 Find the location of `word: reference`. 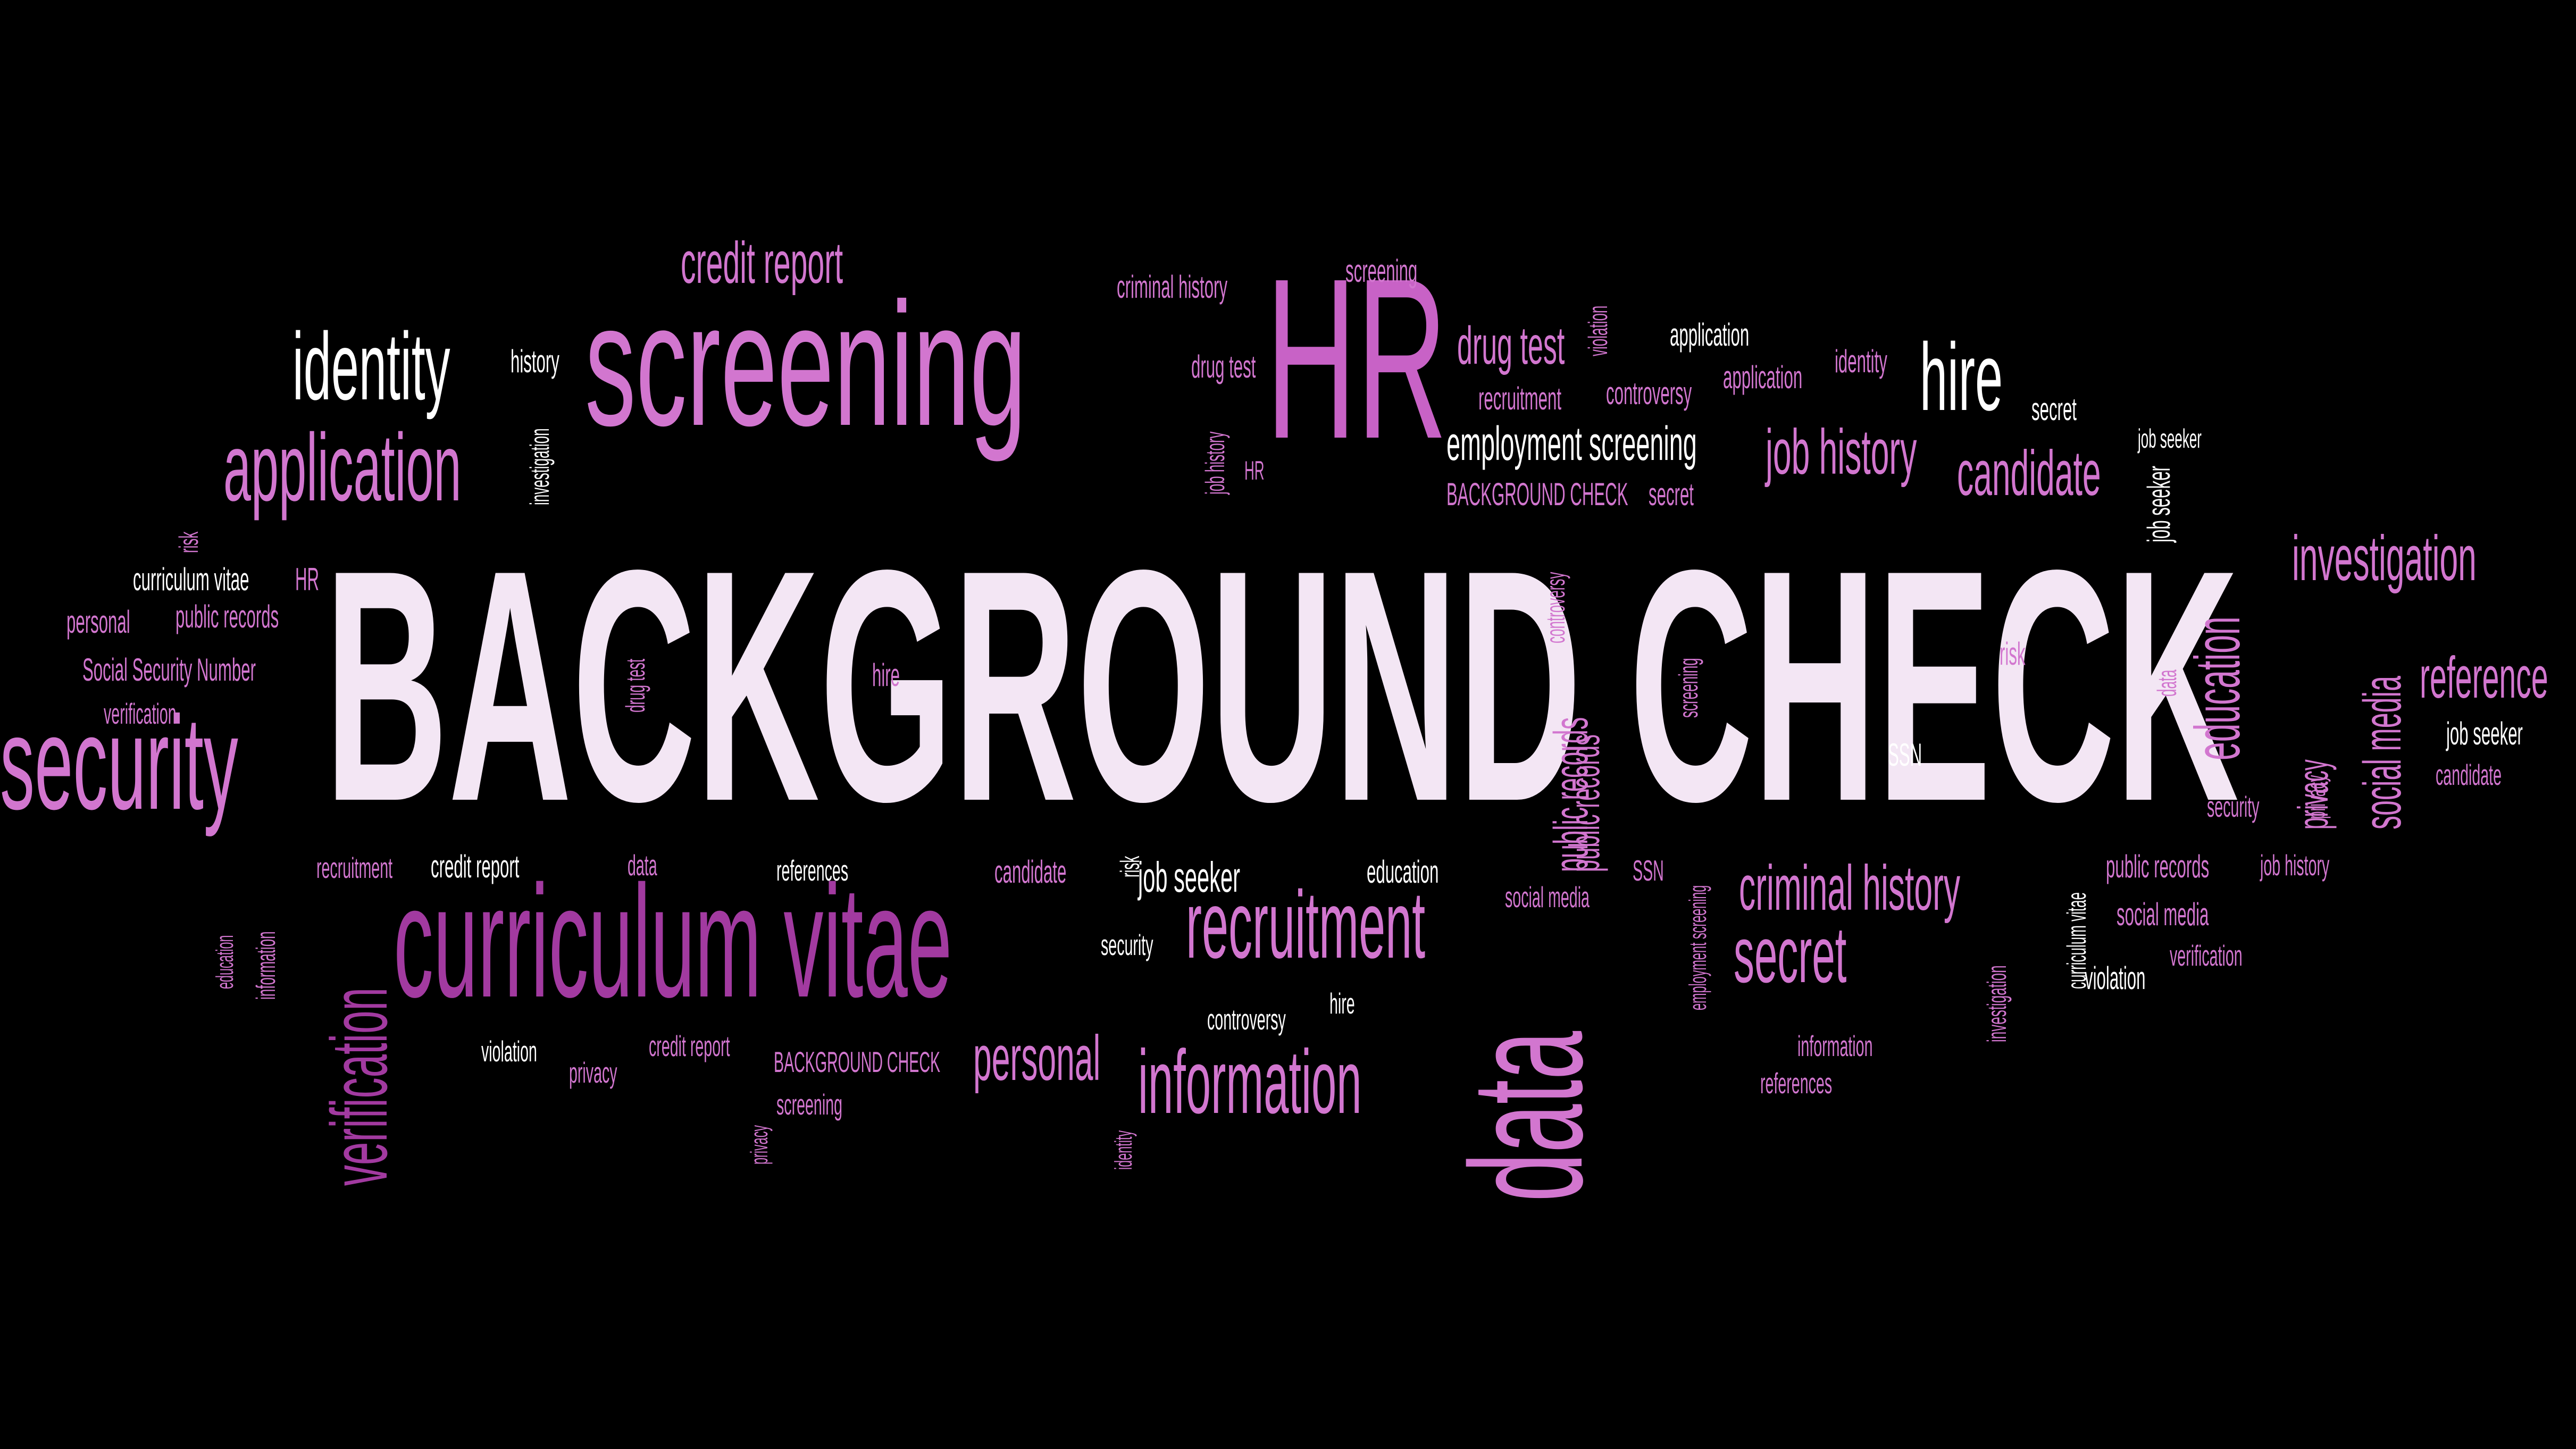

word: reference is located at coordinates (2484, 677).